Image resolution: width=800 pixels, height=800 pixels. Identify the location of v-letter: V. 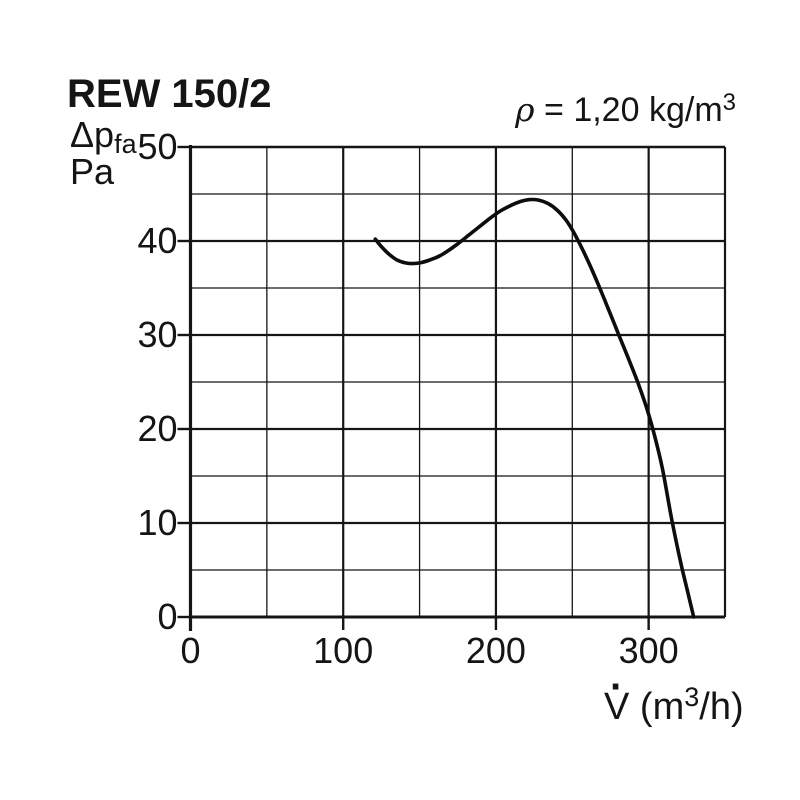
(617, 707).